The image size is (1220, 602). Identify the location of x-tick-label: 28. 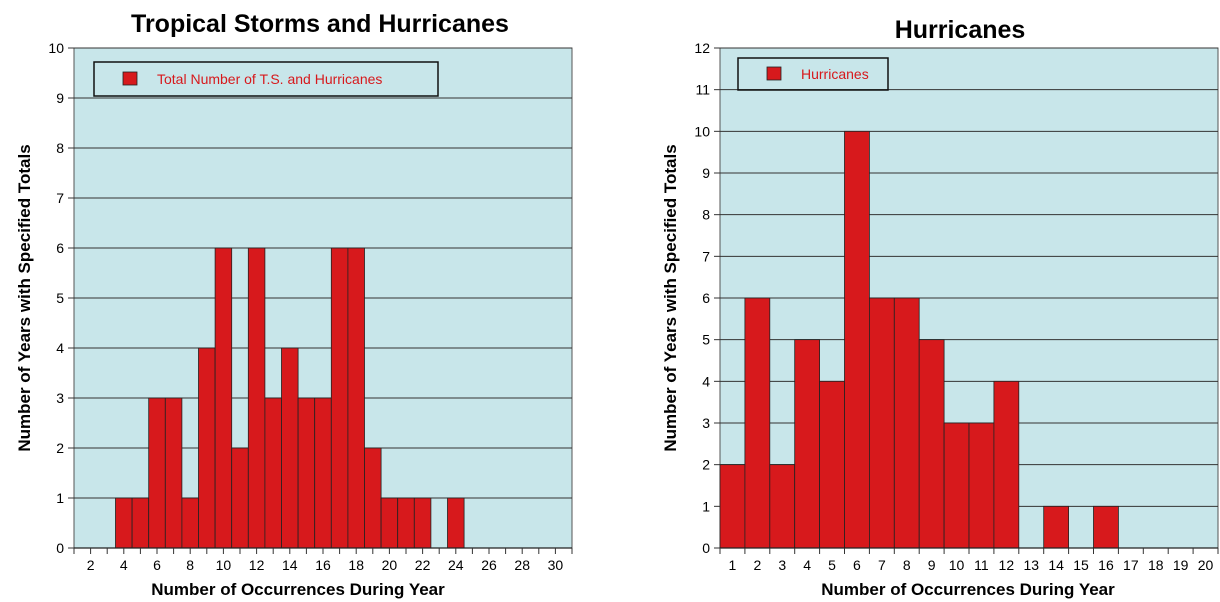
(522, 565).